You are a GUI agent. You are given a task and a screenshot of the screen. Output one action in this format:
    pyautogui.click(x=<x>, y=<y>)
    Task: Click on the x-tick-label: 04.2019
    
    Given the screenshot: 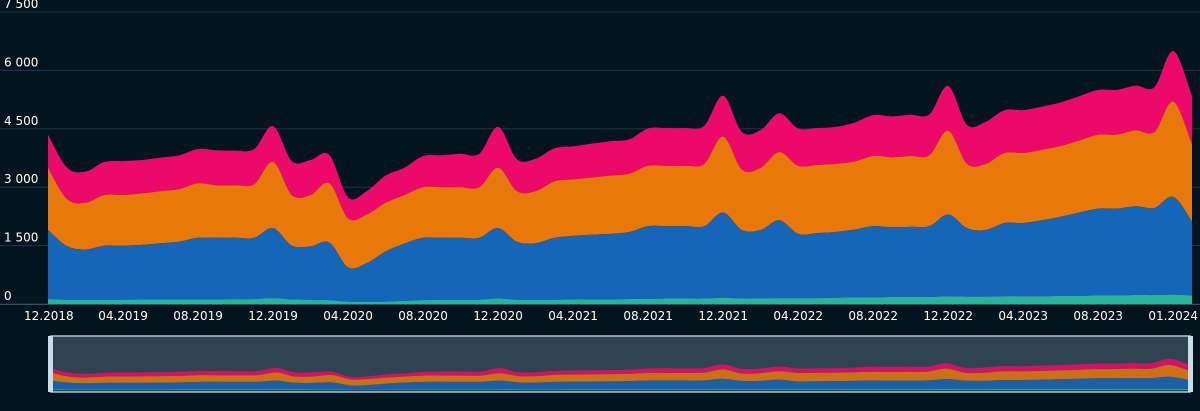 What is the action you would take?
    pyautogui.click(x=123, y=316)
    